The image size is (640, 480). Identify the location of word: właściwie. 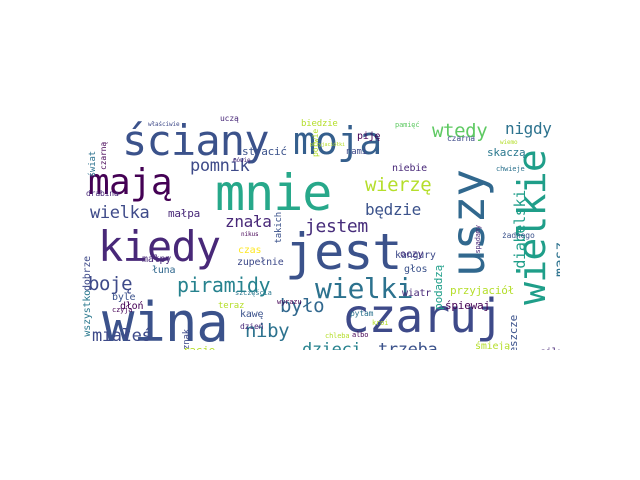
(164, 124).